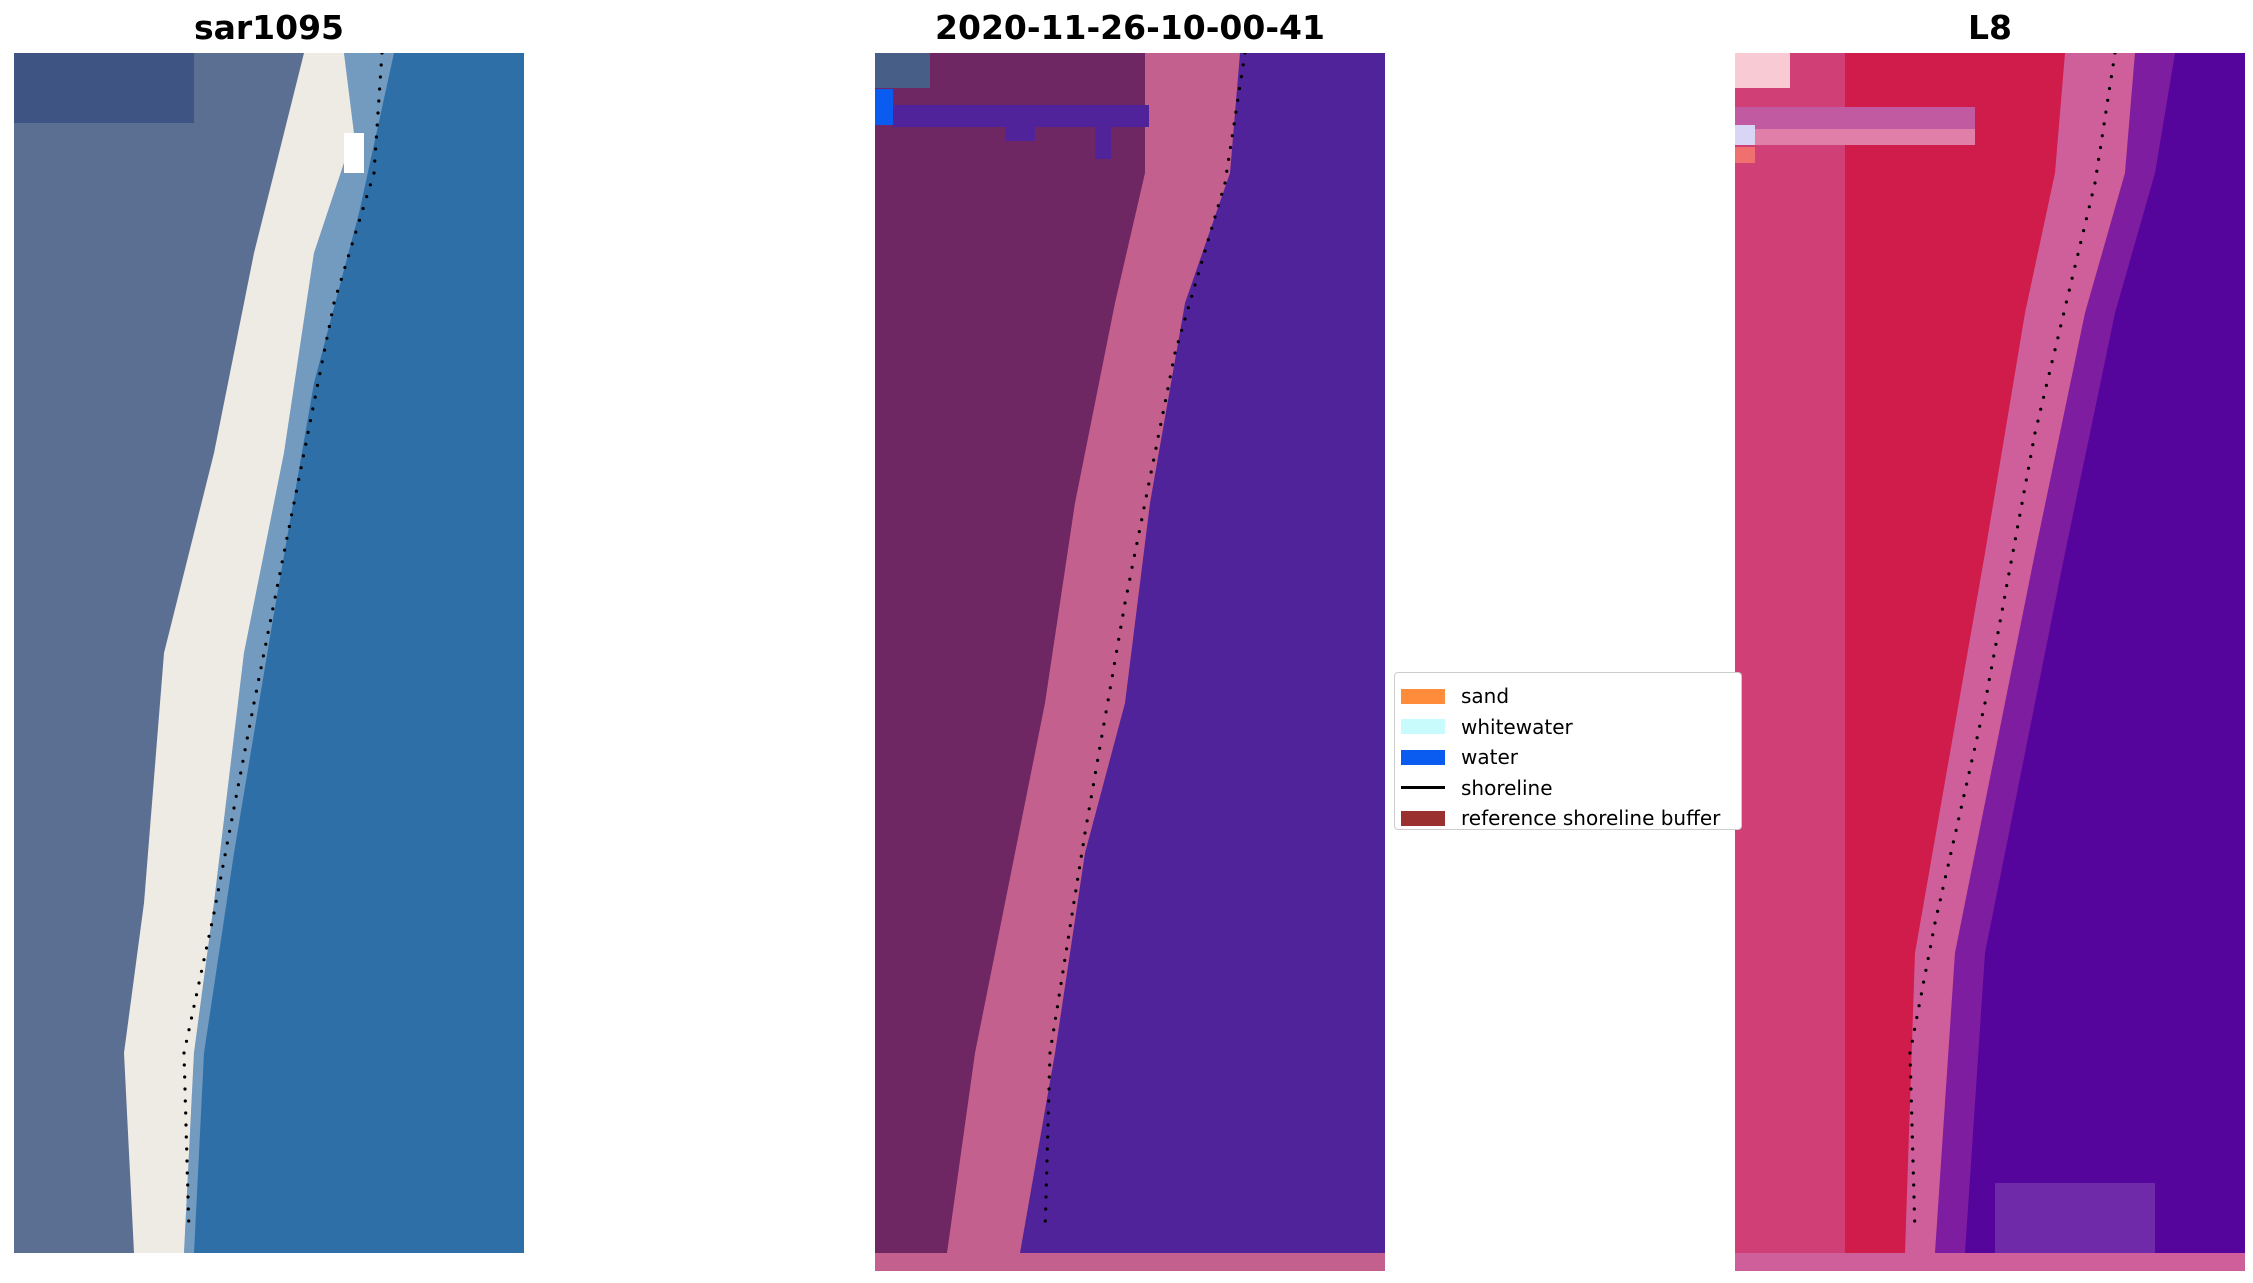 The width and height of the screenshot is (2253, 1283). What do you see at coordinates (1507, 787) in the screenshot?
I see `legend-label: shoreline` at bounding box center [1507, 787].